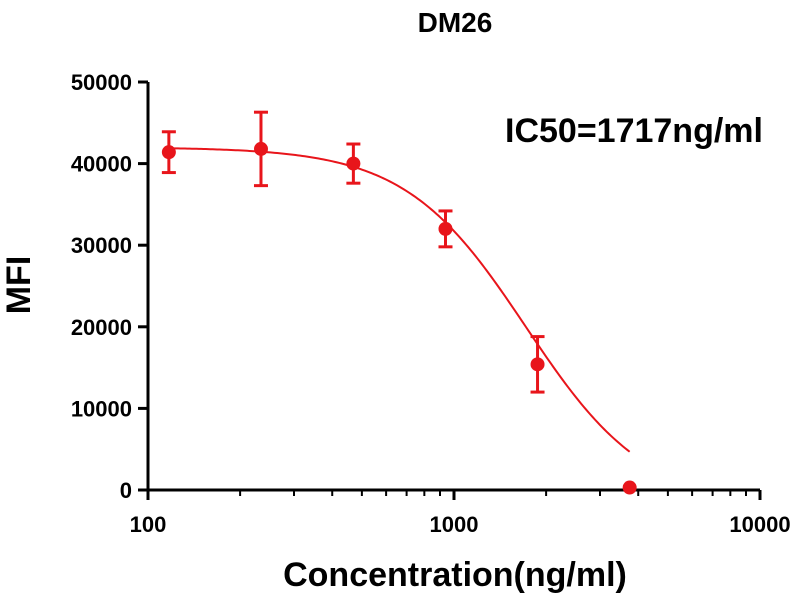 The image size is (800, 600). Describe the element at coordinates (101, 245) in the screenshot. I see `y-tick-label: 30000` at that location.